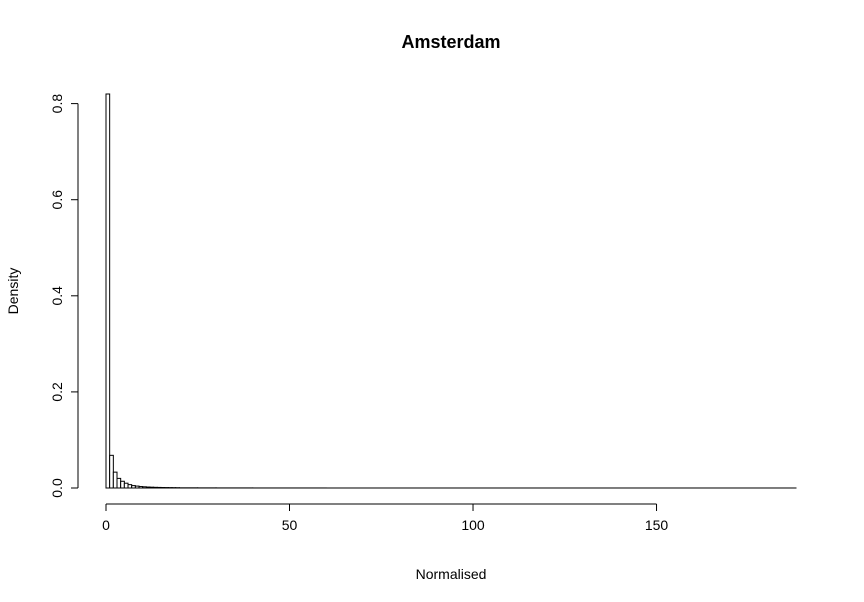 The image size is (864, 602). What do you see at coordinates (57, 200) in the screenshot?
I see `y-tick-label-3: 0.6` at bounding box center [57, 200].